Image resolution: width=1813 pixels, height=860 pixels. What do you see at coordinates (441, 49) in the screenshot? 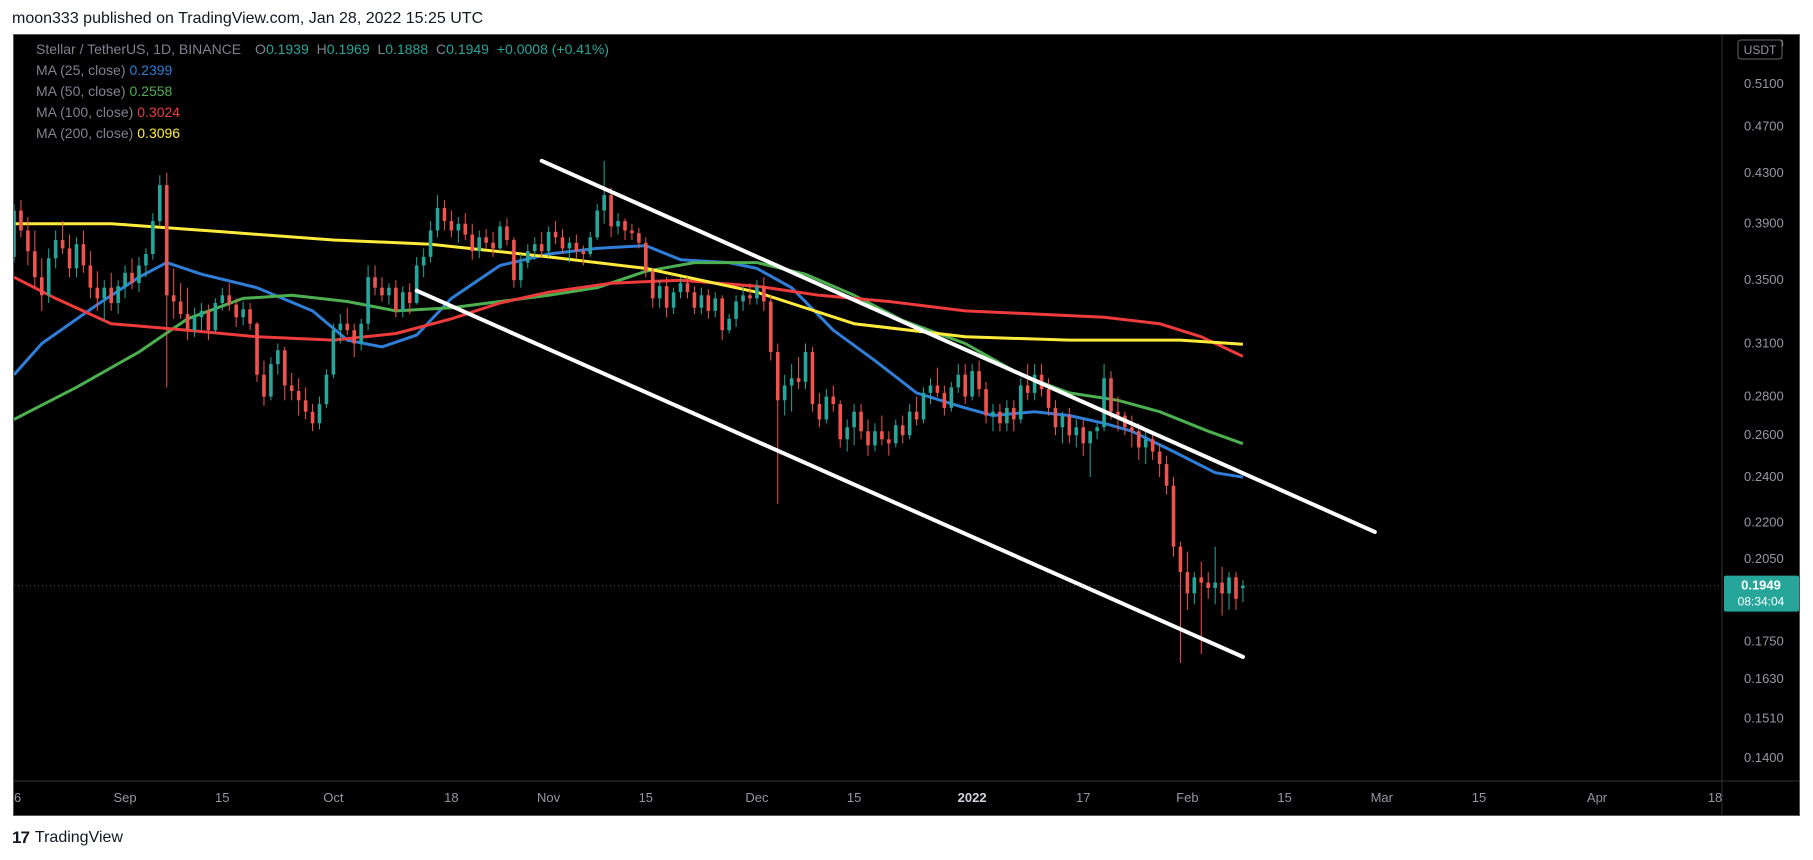
I see `close-label: C` at bounding box center [441, 49].